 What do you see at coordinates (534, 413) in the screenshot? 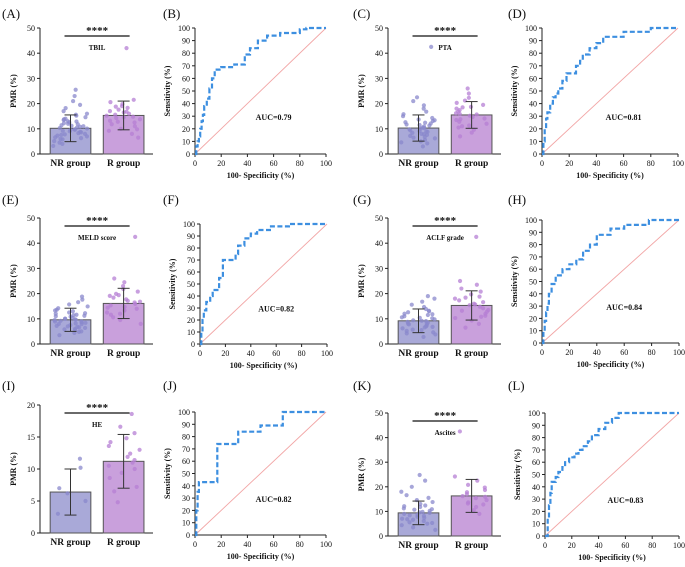
I see `y-tick-label: 100` at bounding box center [534, 413].